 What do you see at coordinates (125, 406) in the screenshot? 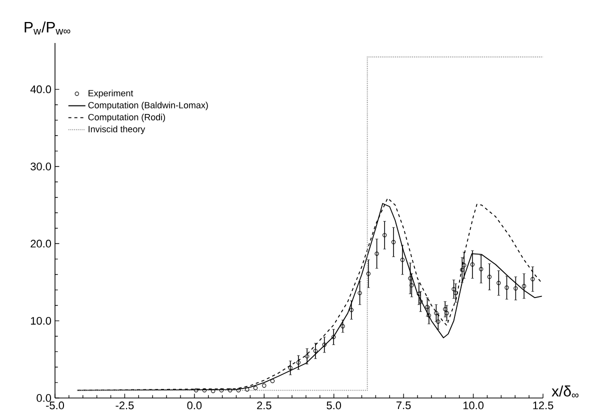
I see `x-tick-label: -2.5` at bounding box center [125, 406].